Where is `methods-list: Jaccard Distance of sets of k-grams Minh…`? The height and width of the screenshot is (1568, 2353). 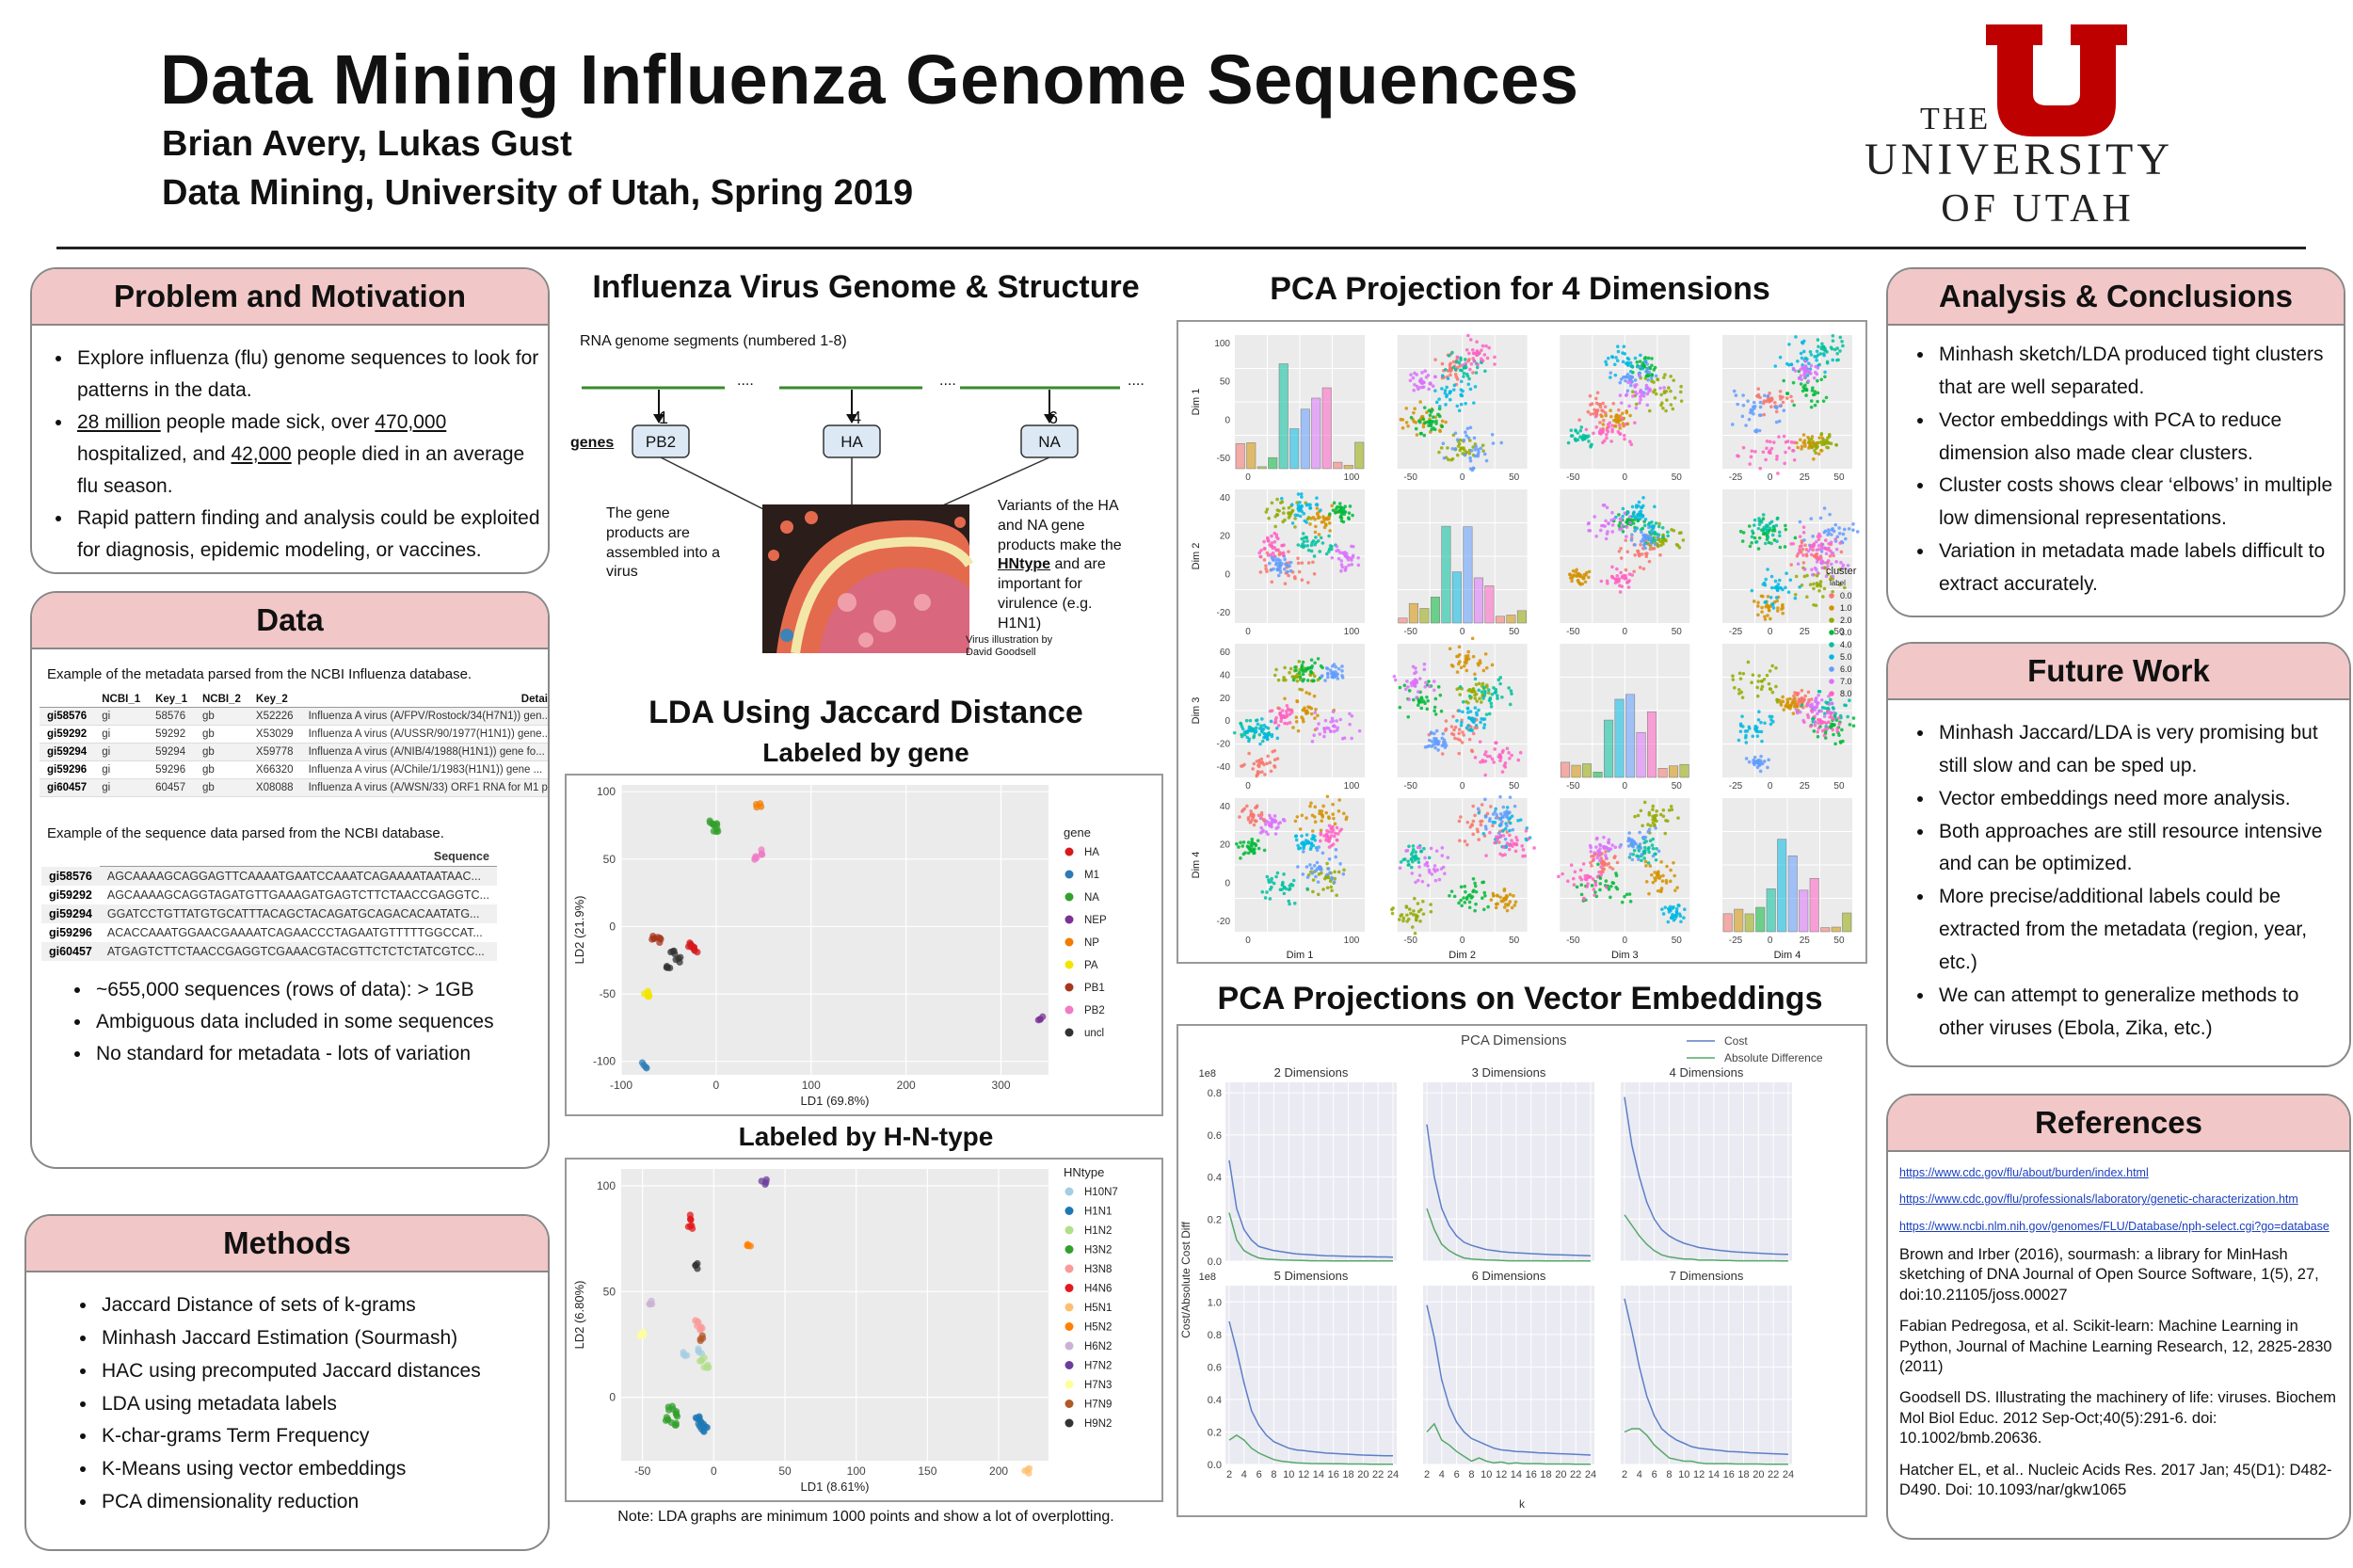
methods-list: Jaccard Distance of sets of k-grams Minh… is located at coordinates (287, 1404).